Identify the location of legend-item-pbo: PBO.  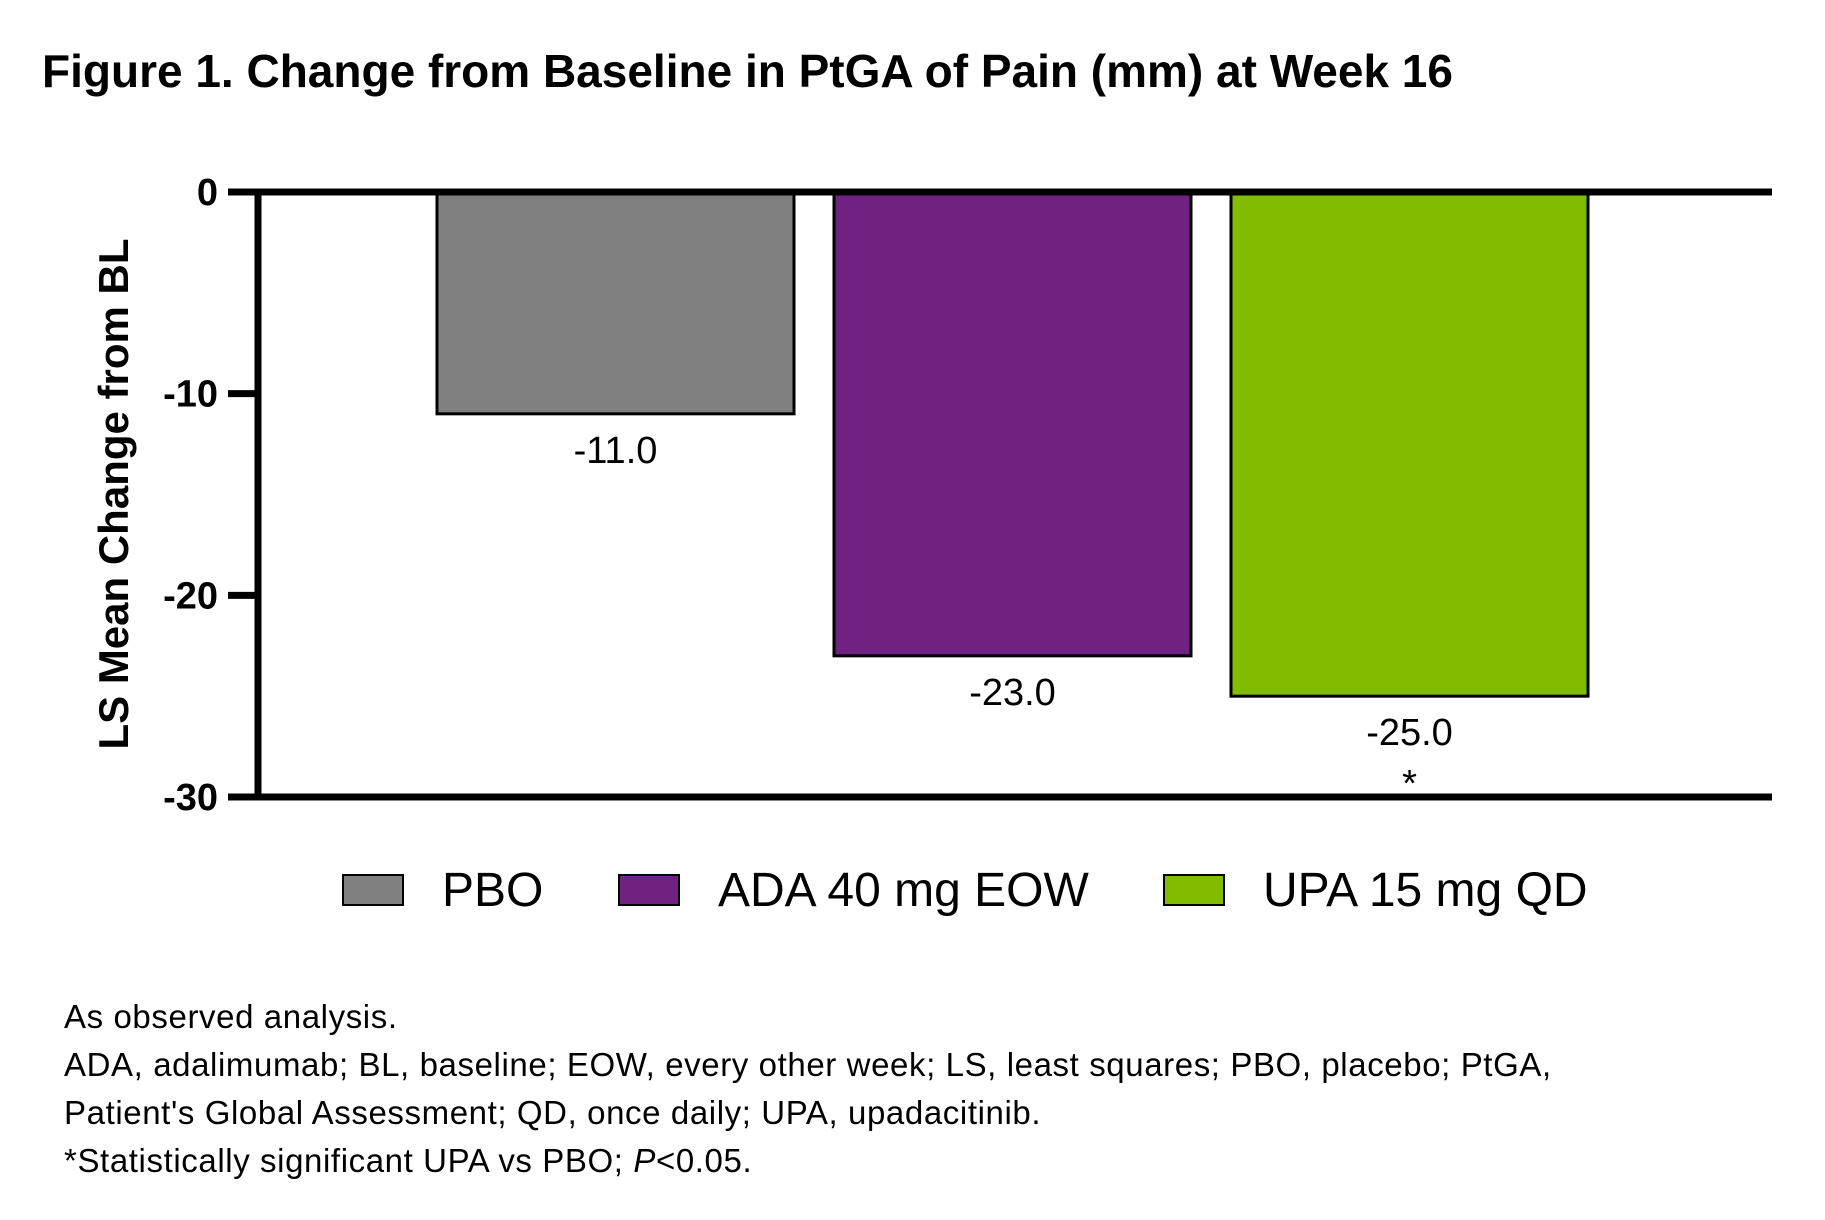
(442, 890).